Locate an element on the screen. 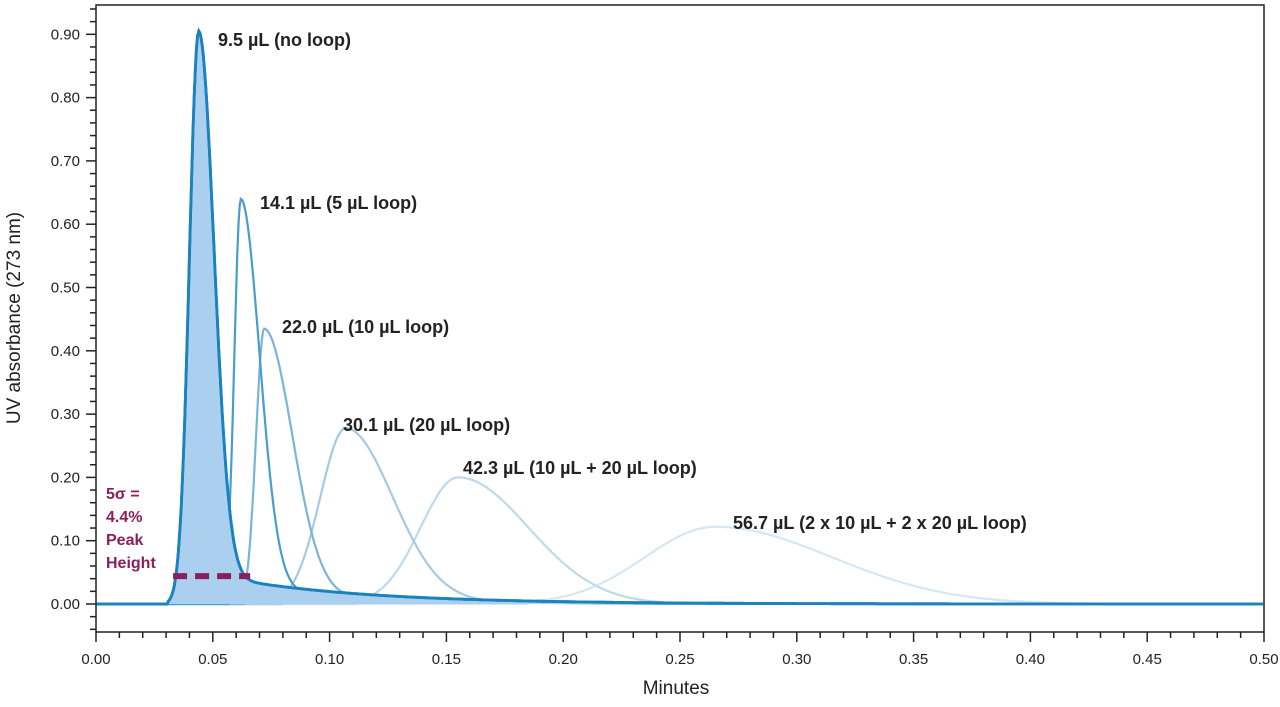 This screenshot has width=1280, height=707. series-label-3: 22.0 µL (10 µL loop) is located at coordinates (365, 327).